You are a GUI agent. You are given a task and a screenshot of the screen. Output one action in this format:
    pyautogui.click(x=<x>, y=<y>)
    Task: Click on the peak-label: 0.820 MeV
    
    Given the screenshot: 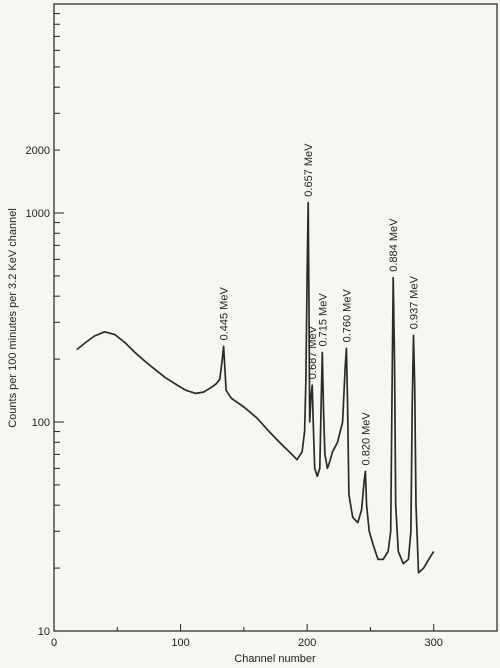 What is the action you would take?
    pyautogui.click(x=366, y=439)
    